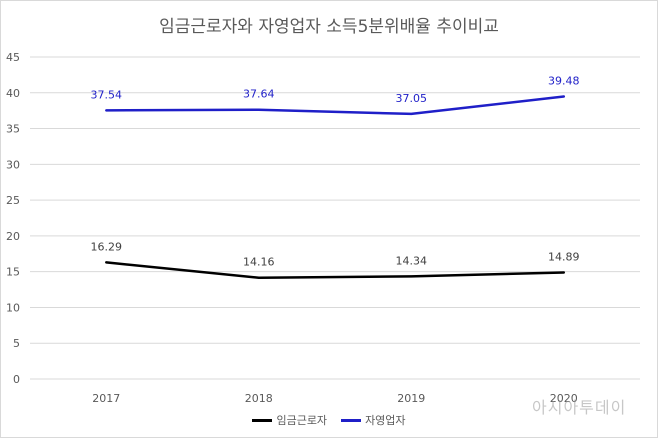  What do you see at coordinates (13, 307) in the screenshot?
I see `y-tick-label: 10` at bounding box center [13, 307].